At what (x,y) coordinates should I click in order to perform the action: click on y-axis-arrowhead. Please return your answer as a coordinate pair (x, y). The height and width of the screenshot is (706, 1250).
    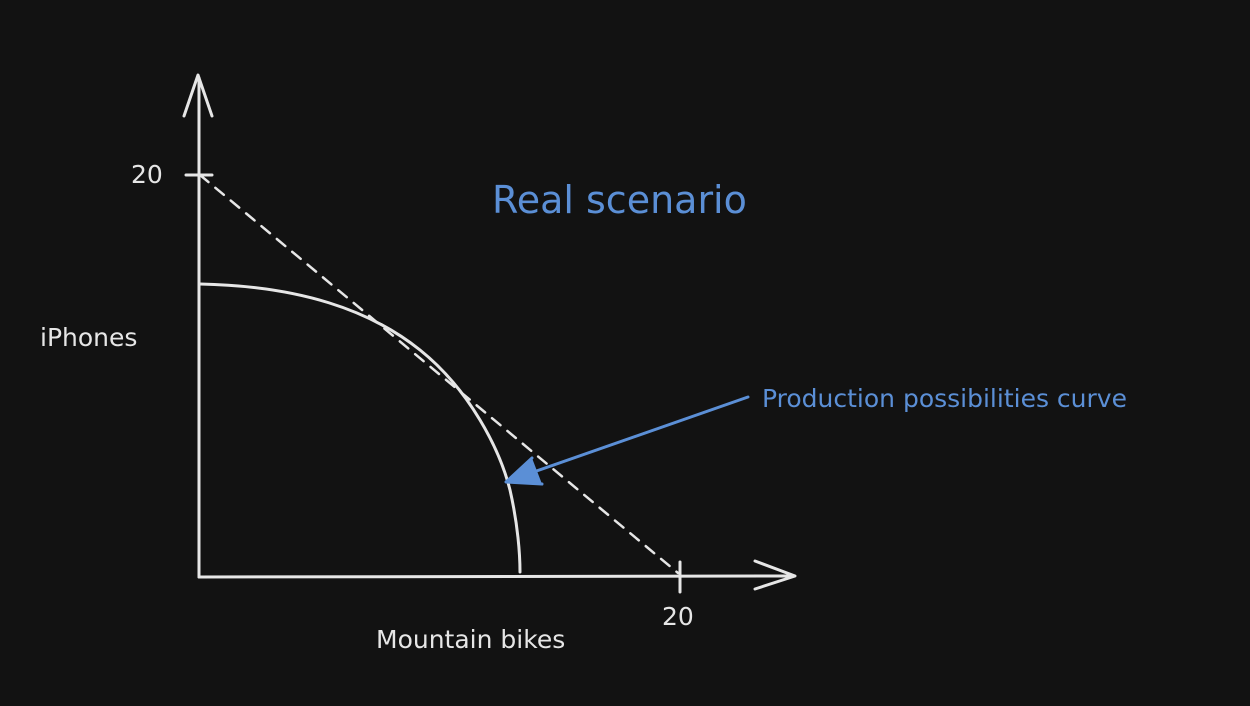
    Looking at the image, I should click on (198, 95).